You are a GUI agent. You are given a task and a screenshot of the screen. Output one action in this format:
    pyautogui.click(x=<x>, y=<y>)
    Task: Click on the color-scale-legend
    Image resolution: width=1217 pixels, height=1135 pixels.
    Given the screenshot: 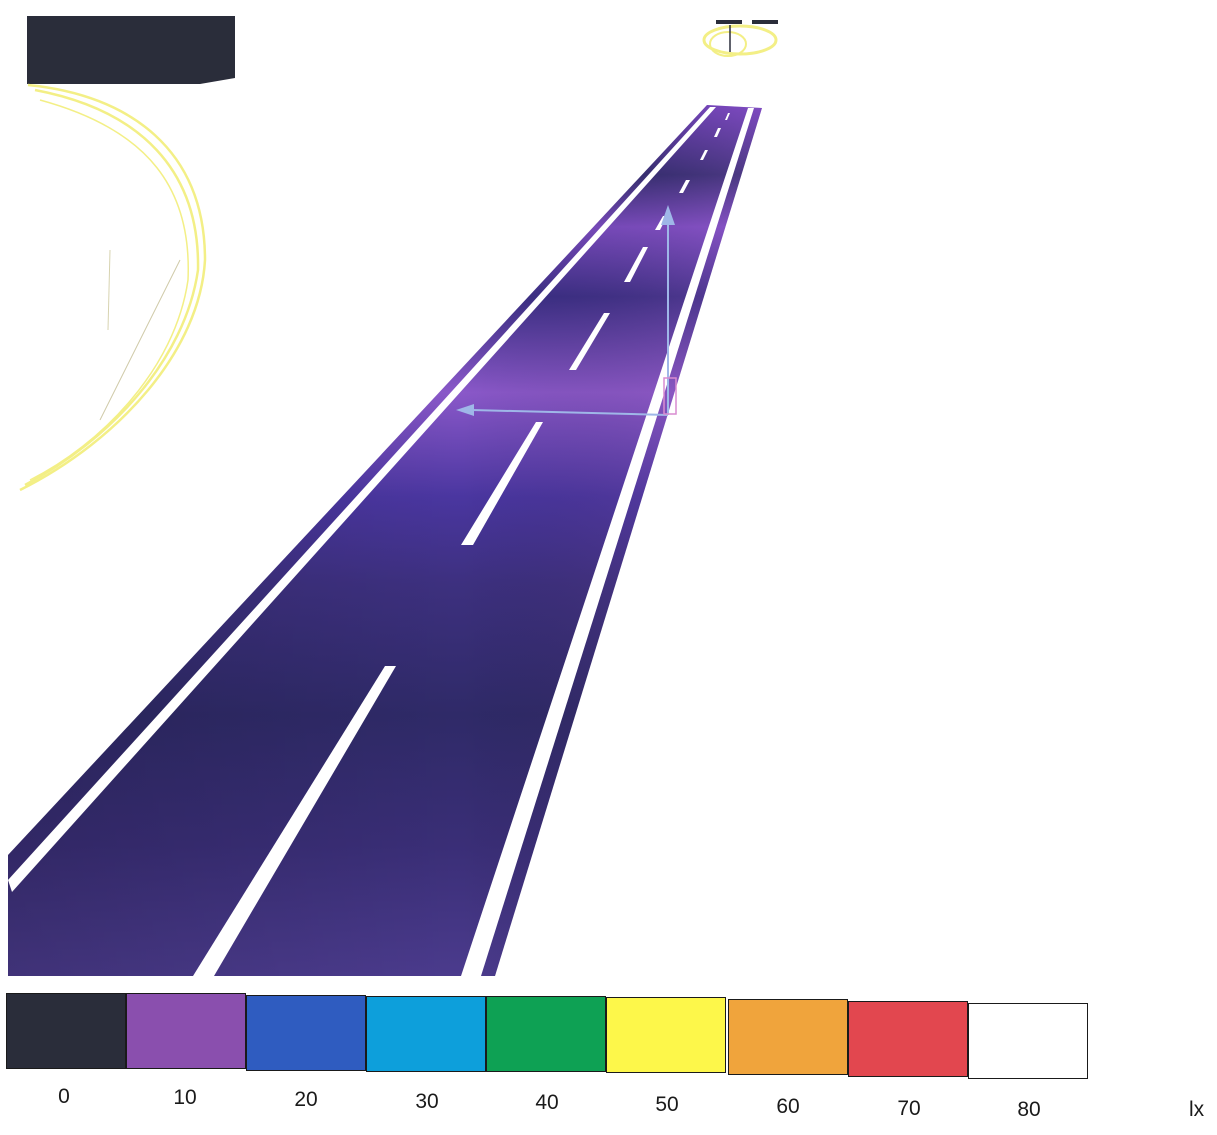 What is the action you would take?
    pyautogui.click(x=550, y=1039)
    